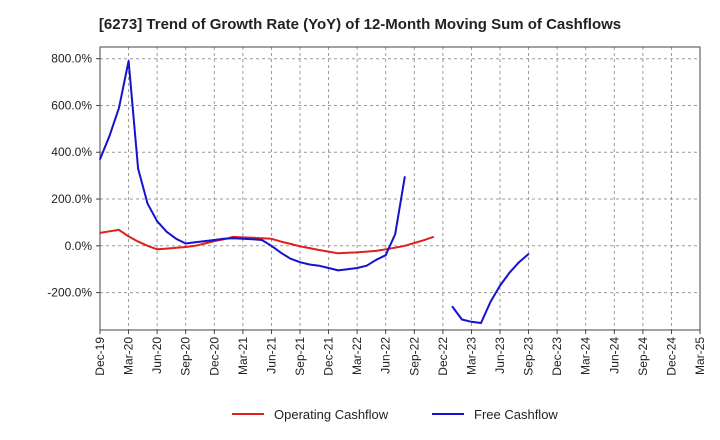  I want to click on legend-label: Operating Cashflow, so click(331, 414).